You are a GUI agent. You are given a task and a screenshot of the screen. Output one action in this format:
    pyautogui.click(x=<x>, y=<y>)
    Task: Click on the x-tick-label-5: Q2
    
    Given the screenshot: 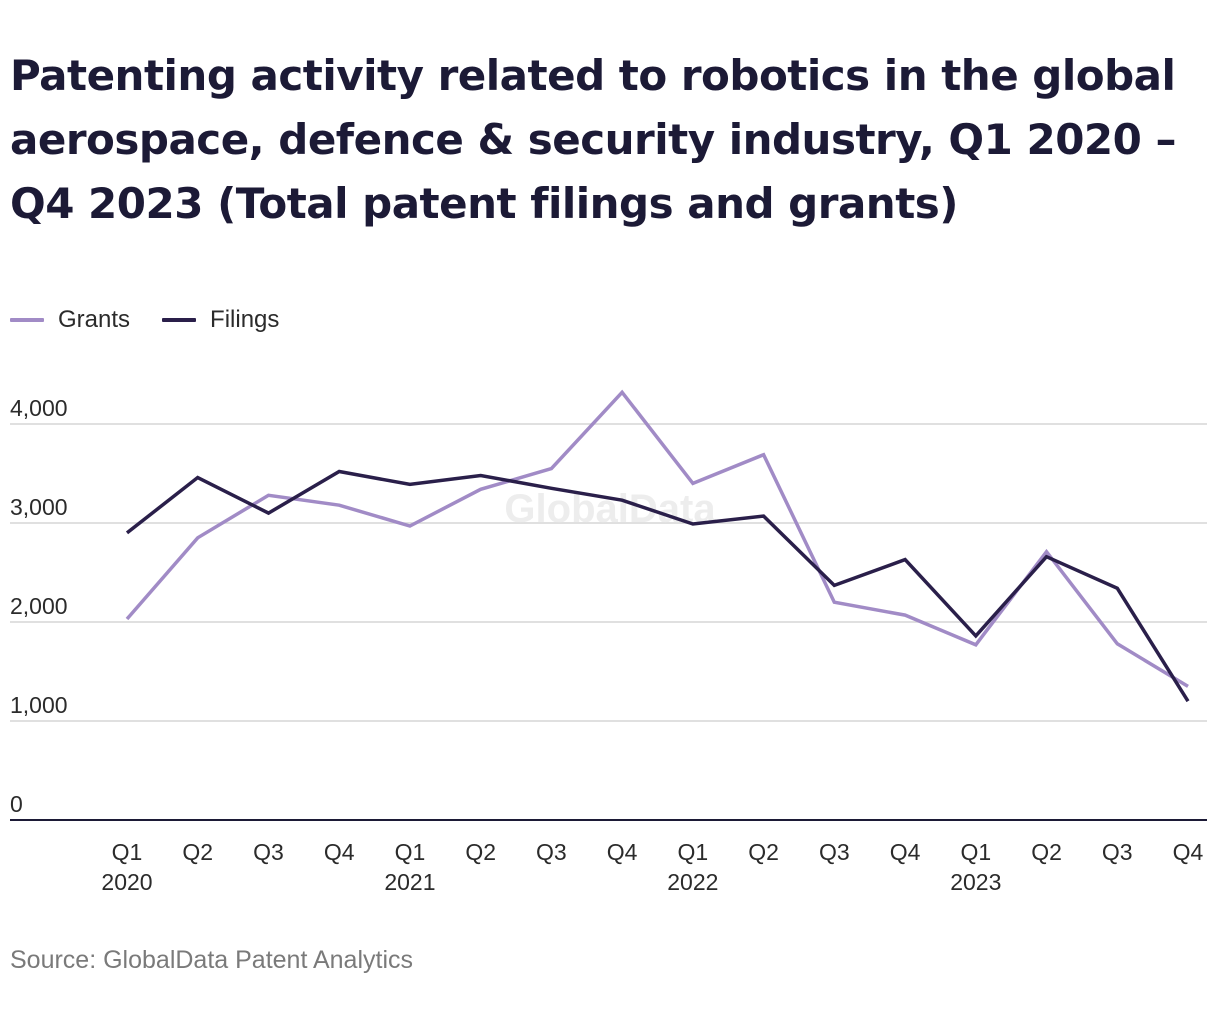 What is the action you would take?
    pyautogui.click(x=480, y=852)
    